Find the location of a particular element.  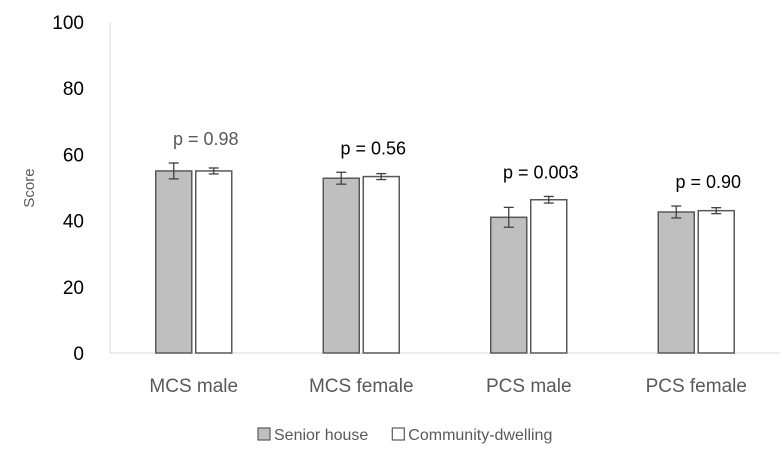

y-tick-label: 80 is located at coordinates (73, 89).